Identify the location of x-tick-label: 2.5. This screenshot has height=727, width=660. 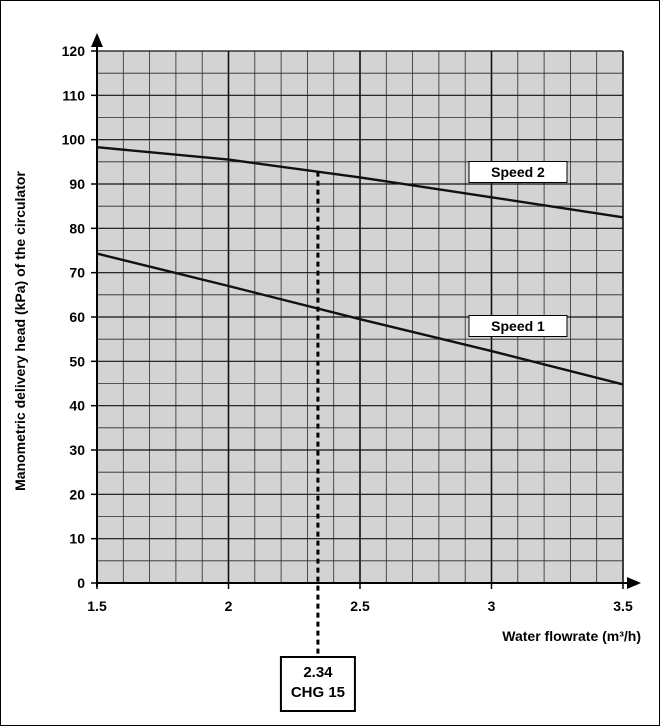
(360, 606).